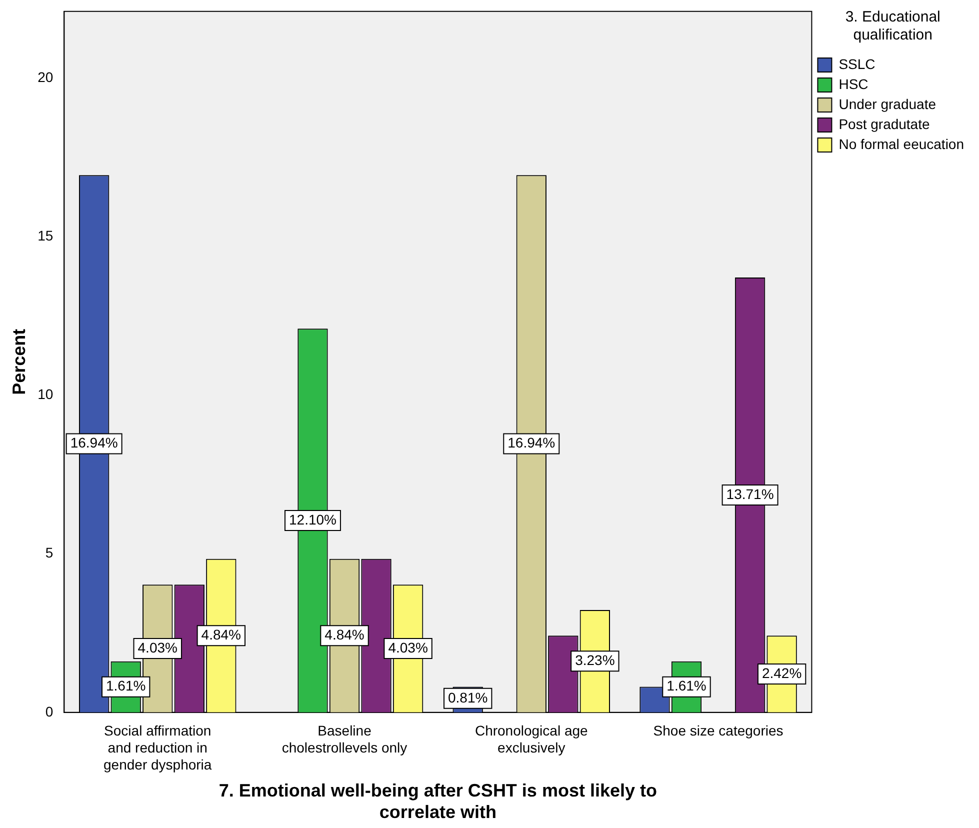 The image size is (979, 828). I want to click on data-label: 3.23%, so click(595, 660).